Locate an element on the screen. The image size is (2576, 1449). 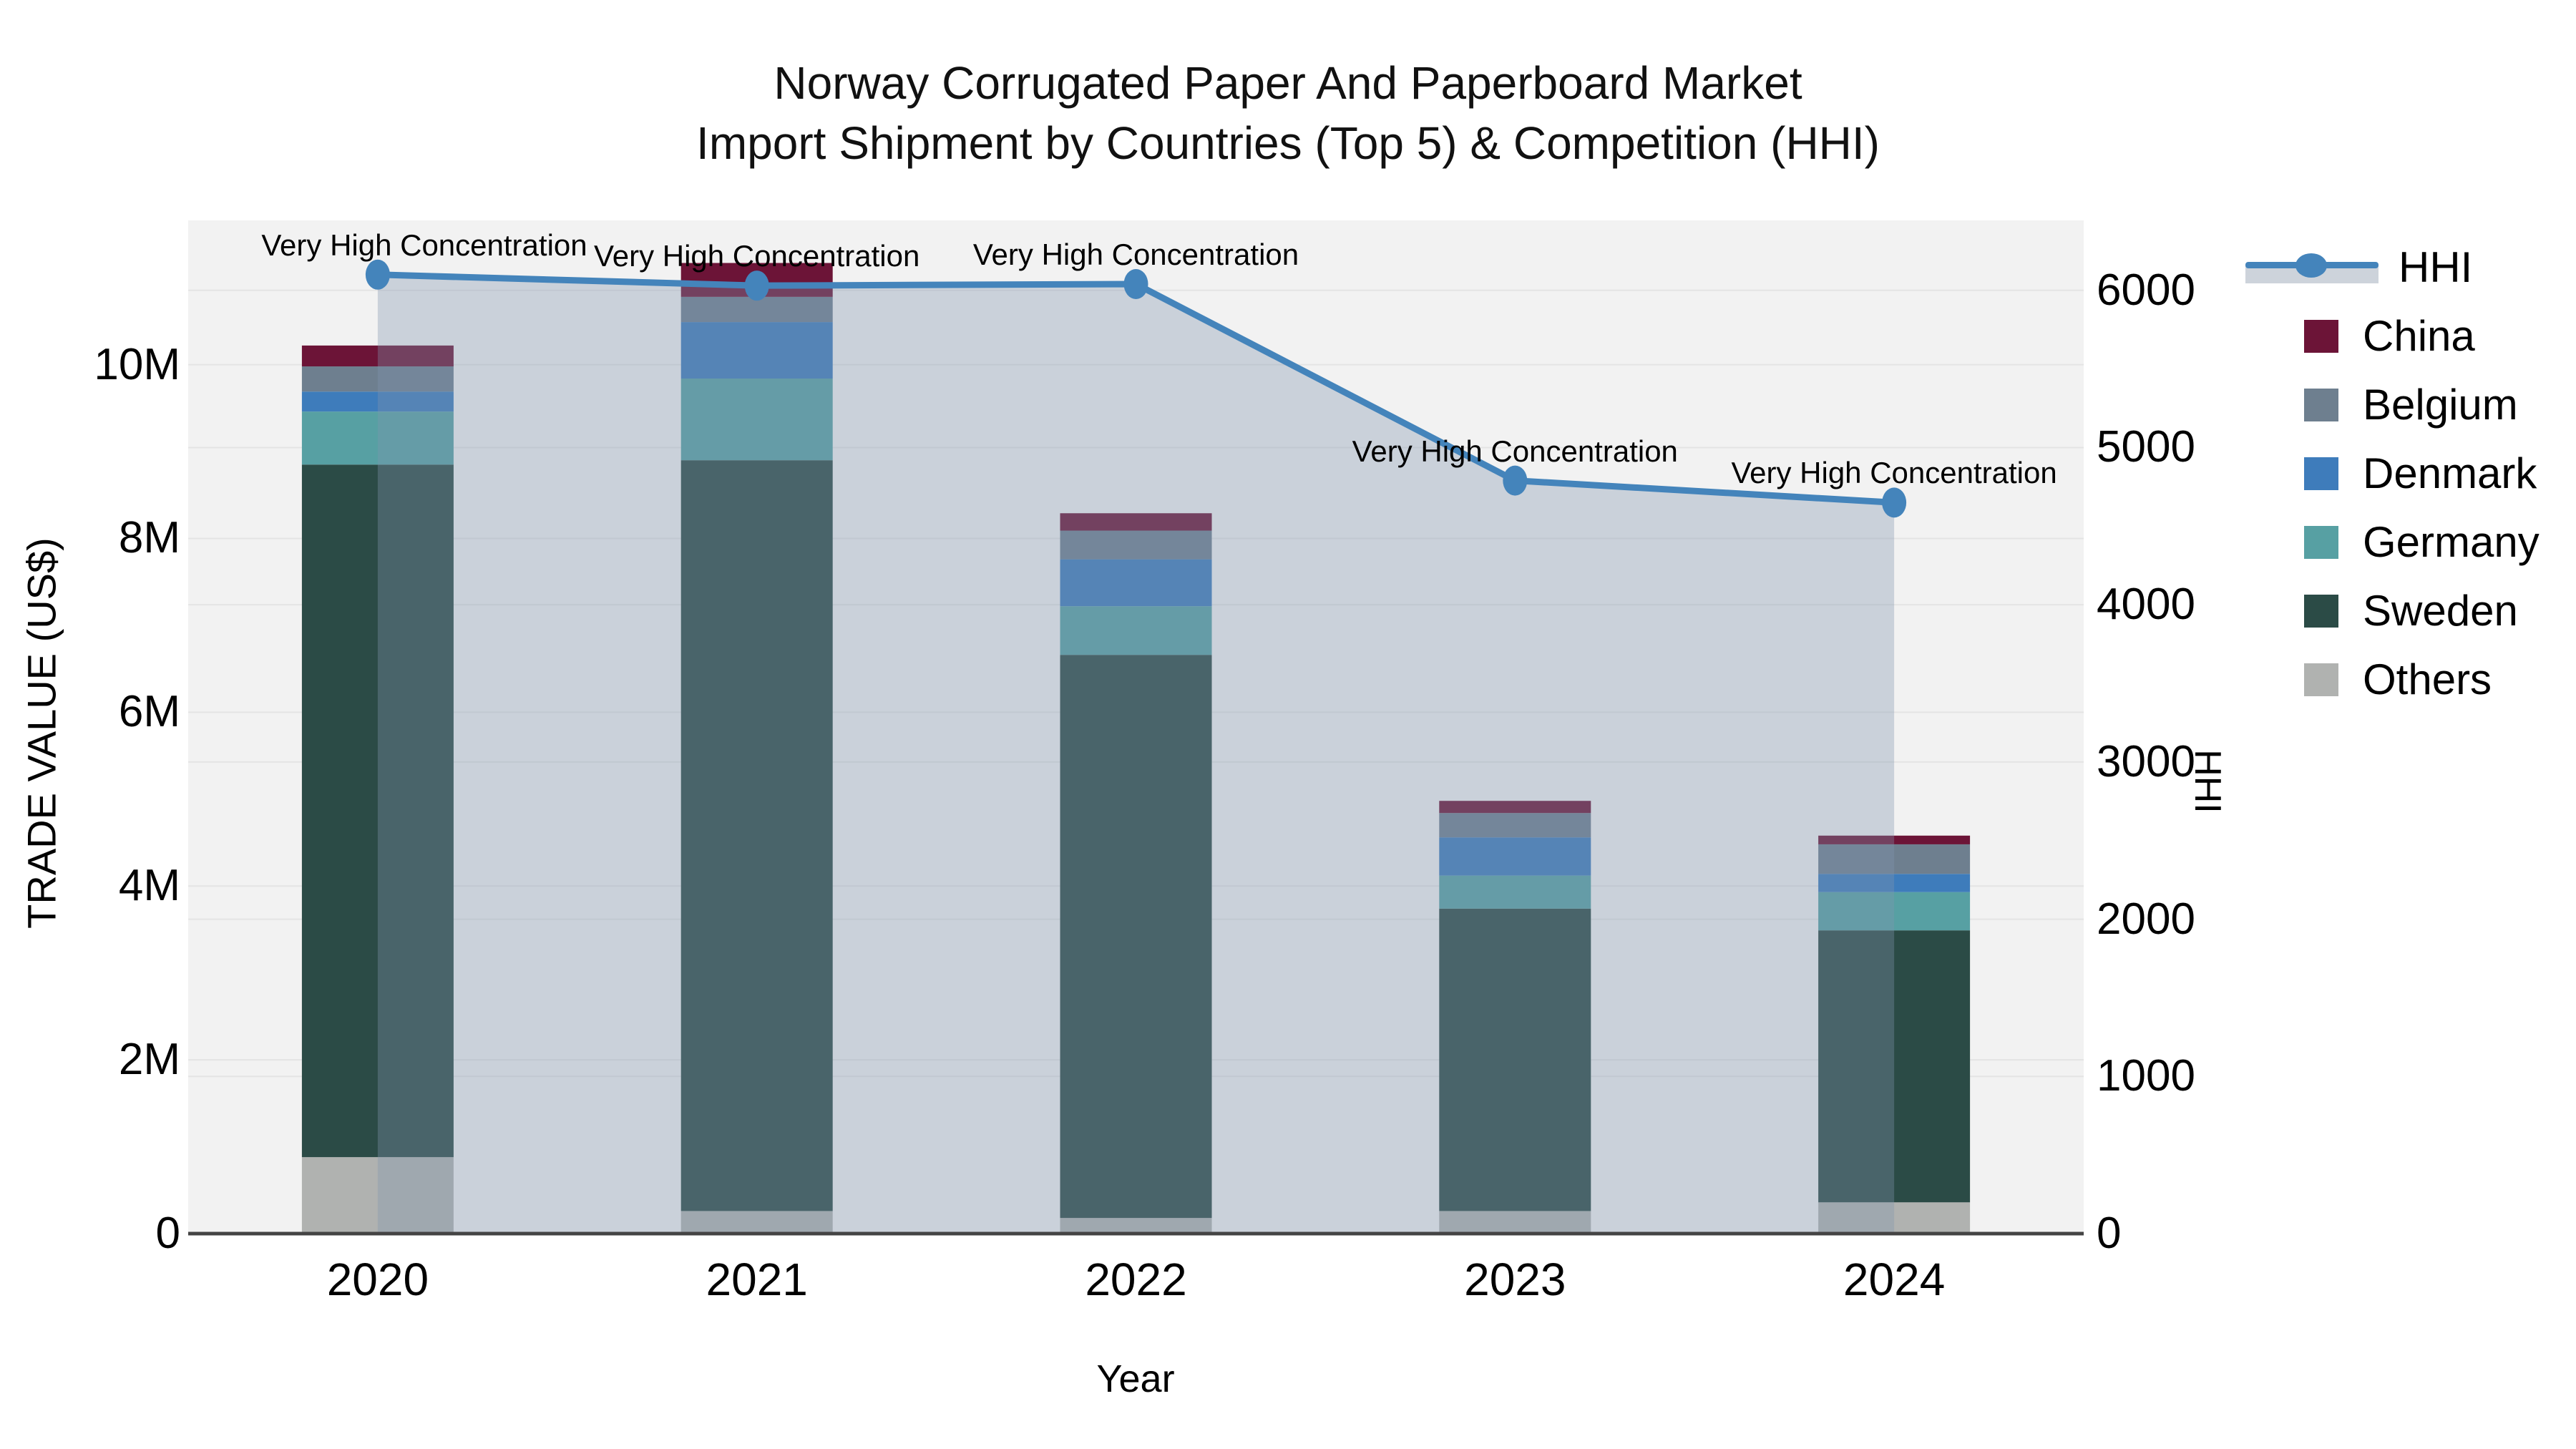
y-tick-right-3000: 3000 is located at coordinates (2146, 761).